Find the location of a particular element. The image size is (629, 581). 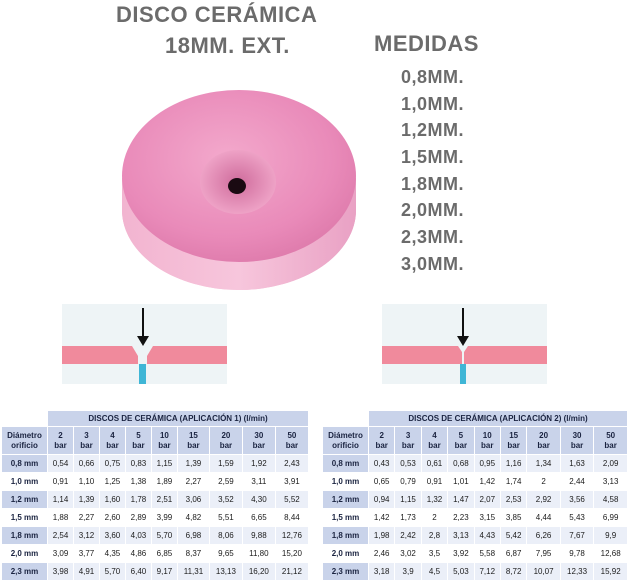

flow-value-cell: 1,73 is located at coordinates (408, 517).